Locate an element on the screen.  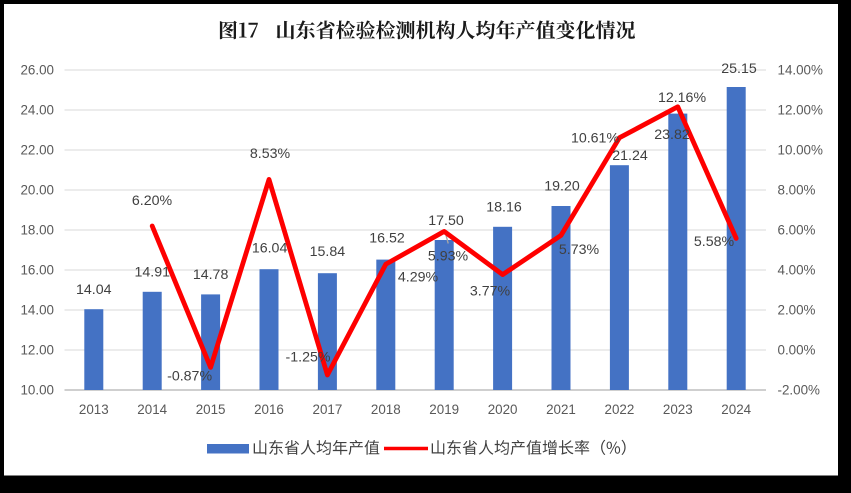
svg-text: 14.91 is located at coordinates (153, 273).